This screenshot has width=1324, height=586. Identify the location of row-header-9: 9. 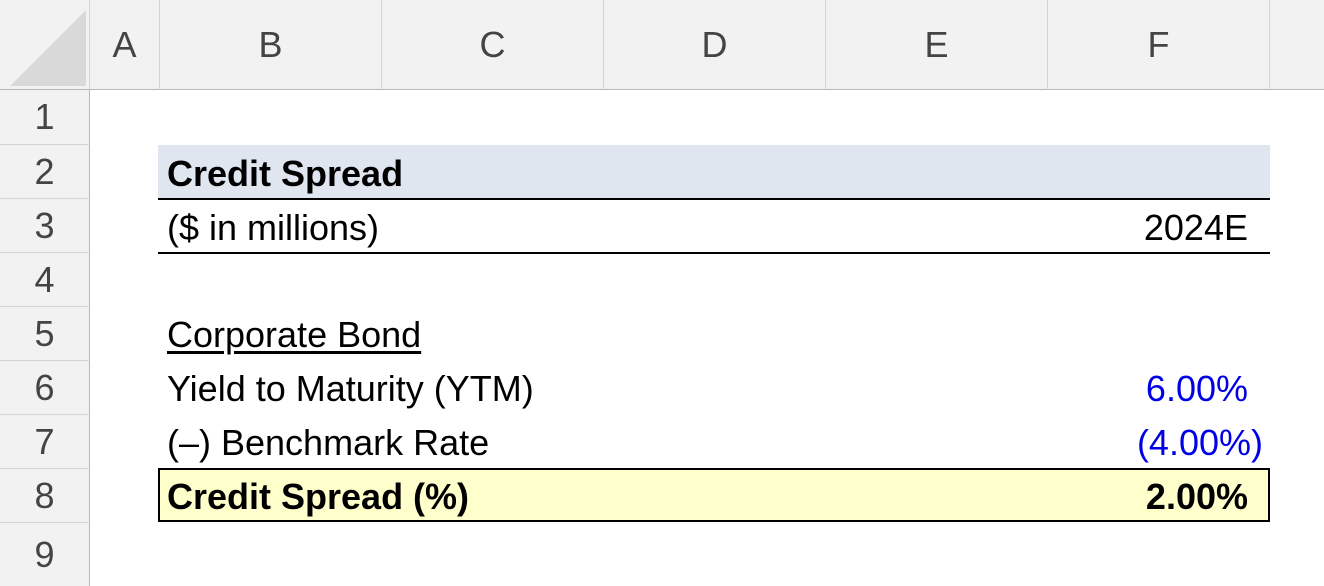
(45, 554).